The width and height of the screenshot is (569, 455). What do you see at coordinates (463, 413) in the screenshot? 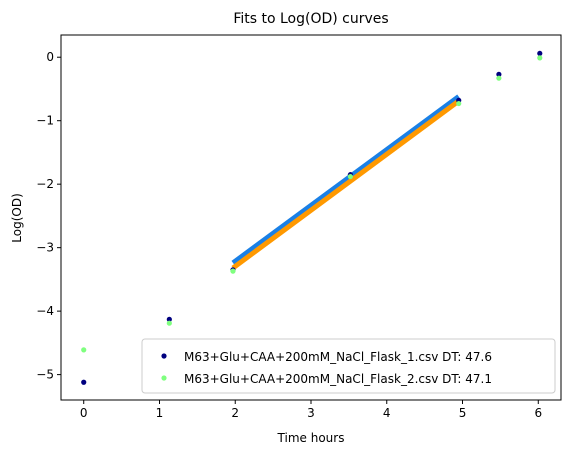
I see `x-tick-label: 5` at bounding box center [463, 413].